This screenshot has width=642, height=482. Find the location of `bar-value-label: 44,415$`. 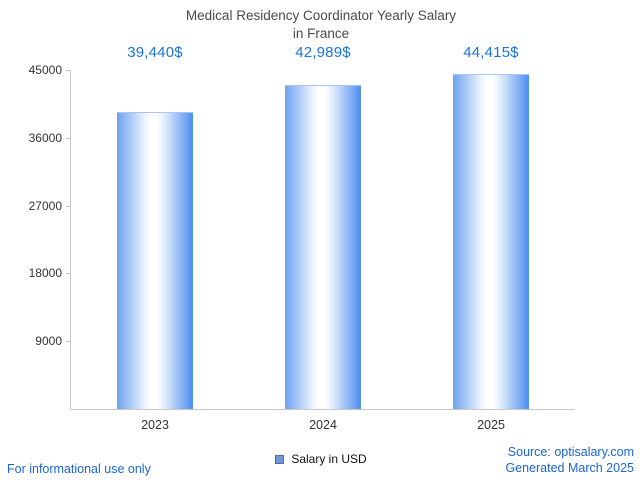

bar-value-label: 44,415$ is located at coordinates (491, 52).